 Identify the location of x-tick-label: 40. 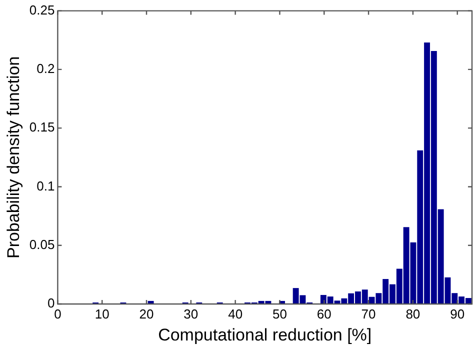
(235, 314).